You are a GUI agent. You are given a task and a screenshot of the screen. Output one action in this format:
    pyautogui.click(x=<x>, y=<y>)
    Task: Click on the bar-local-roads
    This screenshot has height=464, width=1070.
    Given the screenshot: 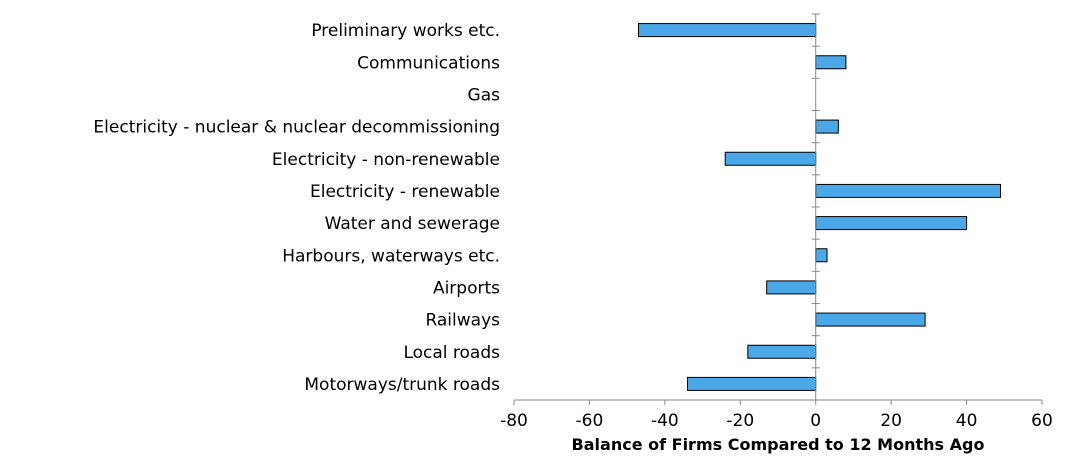 What is the action you would take?
    pyautogui.click(x=782, y=351)
    